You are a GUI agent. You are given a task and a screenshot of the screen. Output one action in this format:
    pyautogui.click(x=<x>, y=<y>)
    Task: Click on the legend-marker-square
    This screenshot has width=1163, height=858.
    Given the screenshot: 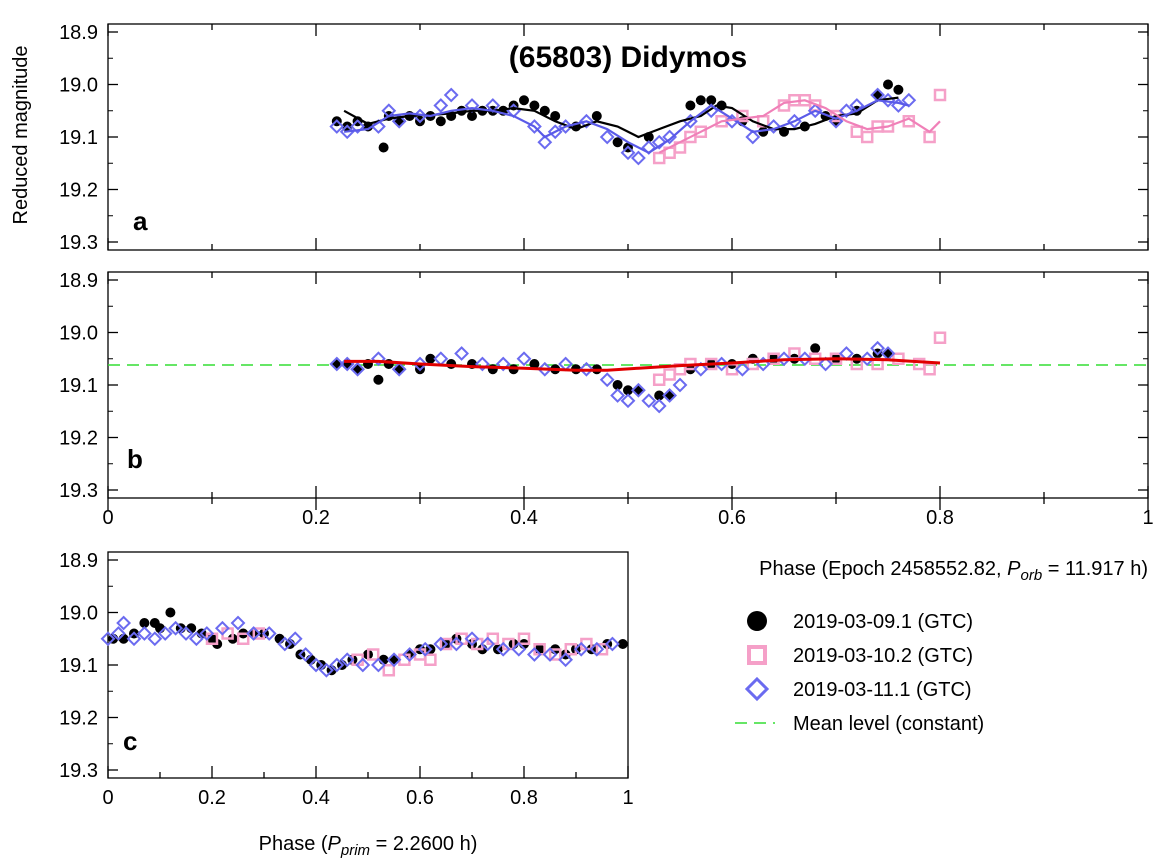 What is the action you would take?
    pyautogui.click(x=757, y=655)
    